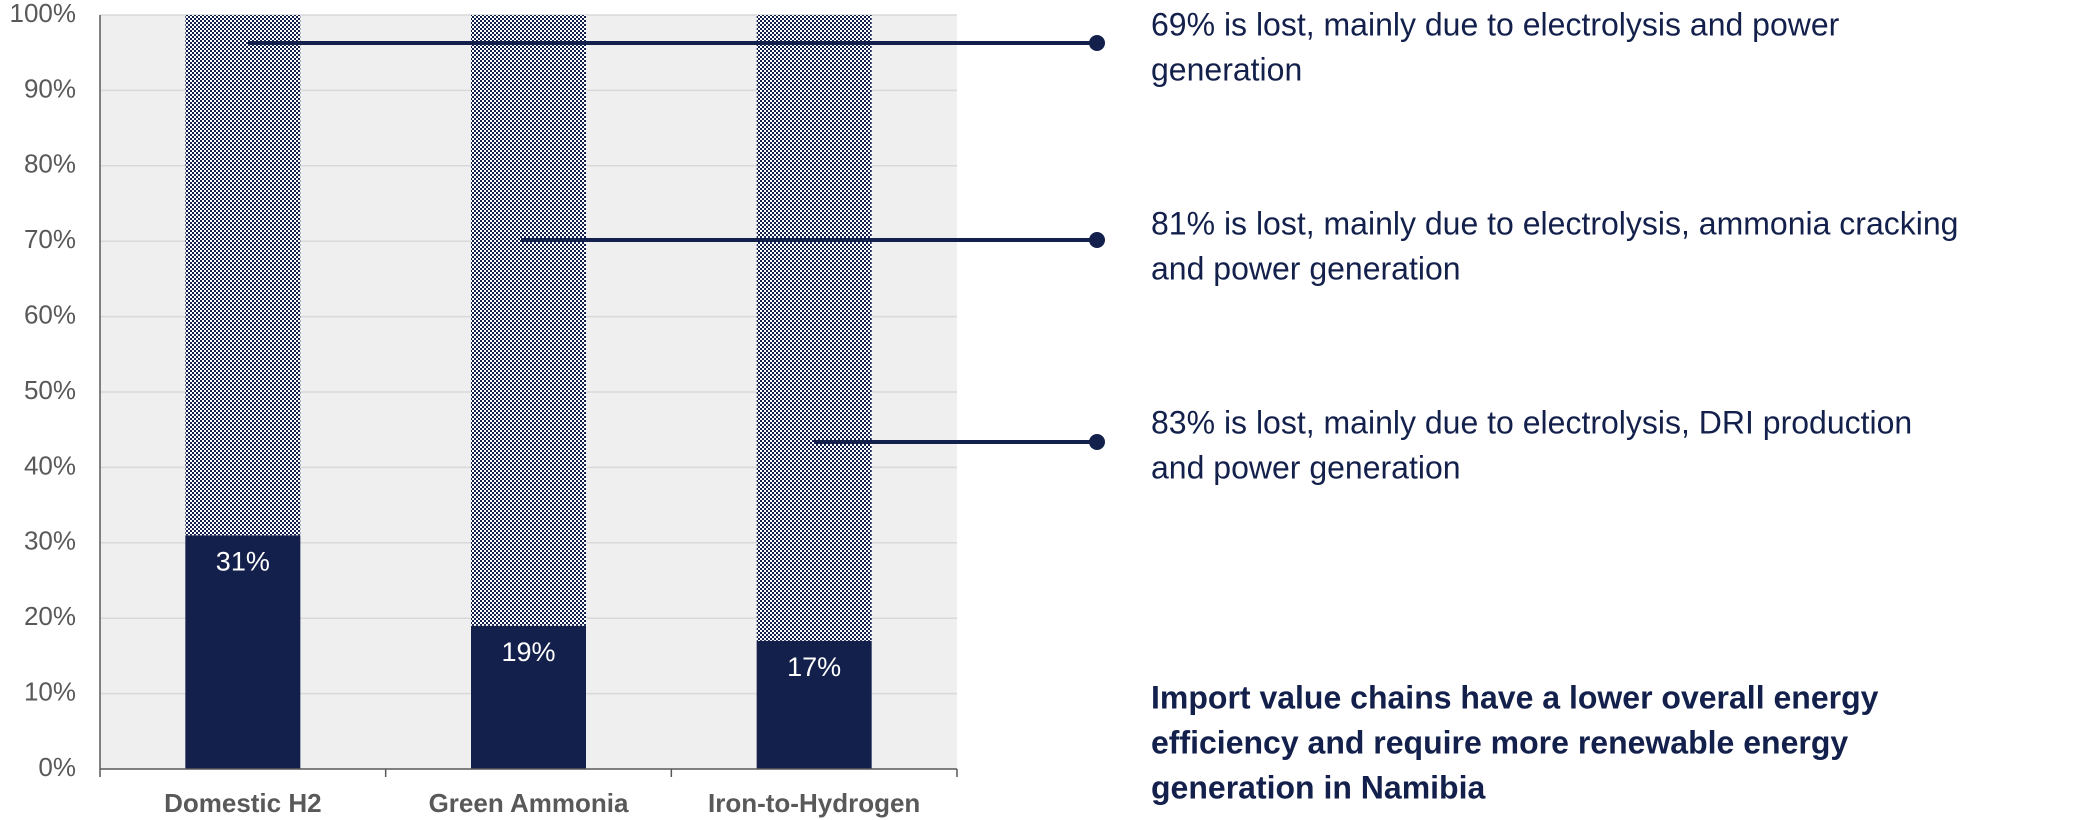  I want to click on value-label: 19%, so click(528, 652).